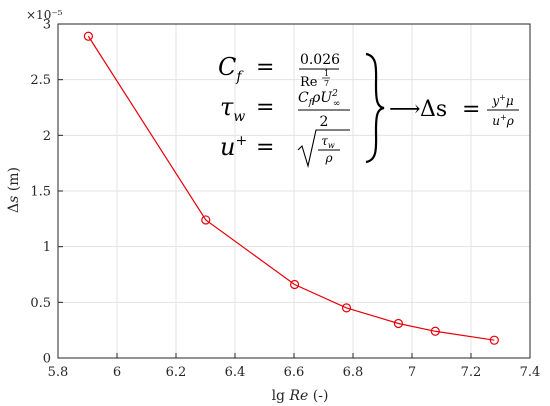  What do you see at coordinates (47, 136) in the screenshot?
I see `y-tick-label: 2` at bounding box center [47, 136].